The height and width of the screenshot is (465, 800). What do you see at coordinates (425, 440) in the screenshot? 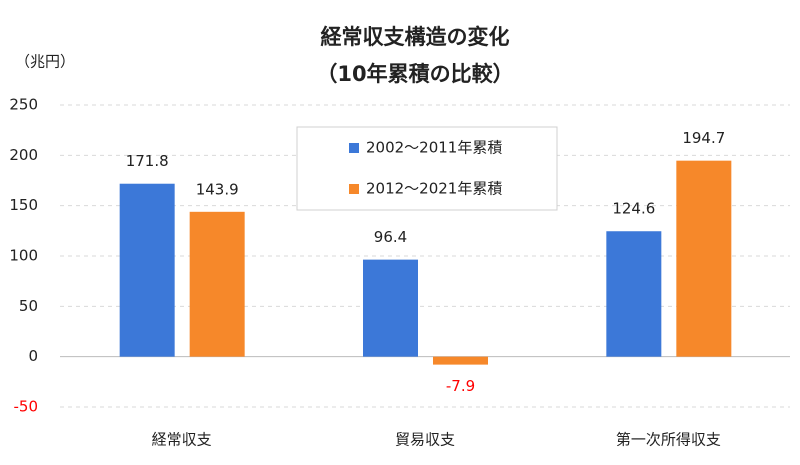
I see `x-tick-label: 貿易収支` at bounding box center [425, 440].